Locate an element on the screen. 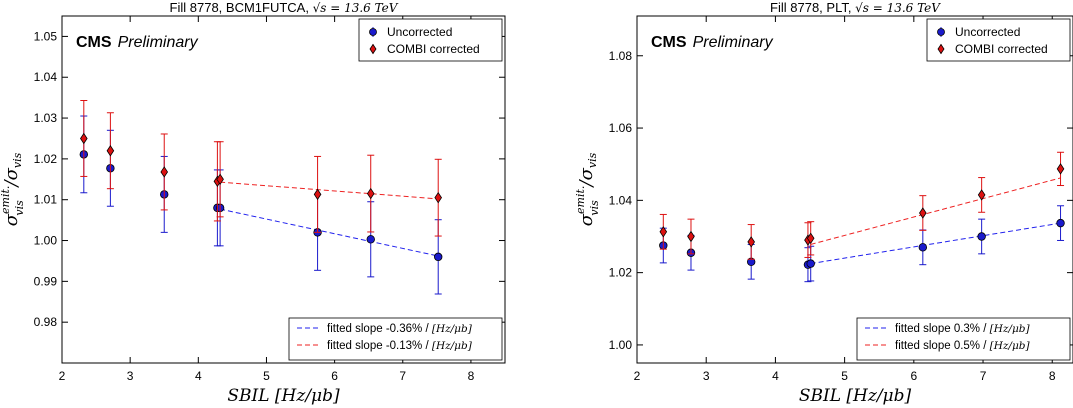 The height and width of the screenshot is (408, 1073). cms-watermark: CMS Preliminary is located at coordinates (137, 42).